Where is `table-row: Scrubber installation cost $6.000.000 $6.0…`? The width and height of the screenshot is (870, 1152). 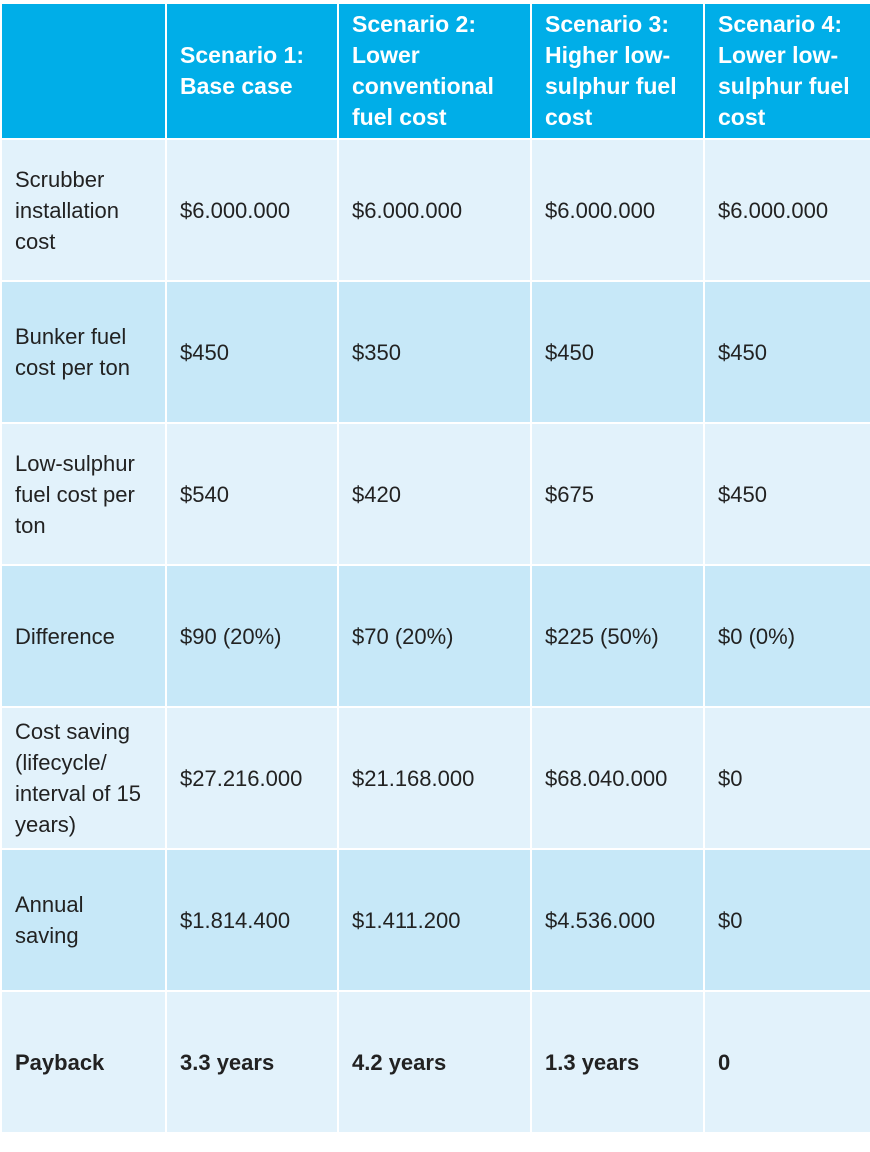 table-row: Scrubber installation cost $6.000.000 $6.0… is located at coordinates (435, 210).